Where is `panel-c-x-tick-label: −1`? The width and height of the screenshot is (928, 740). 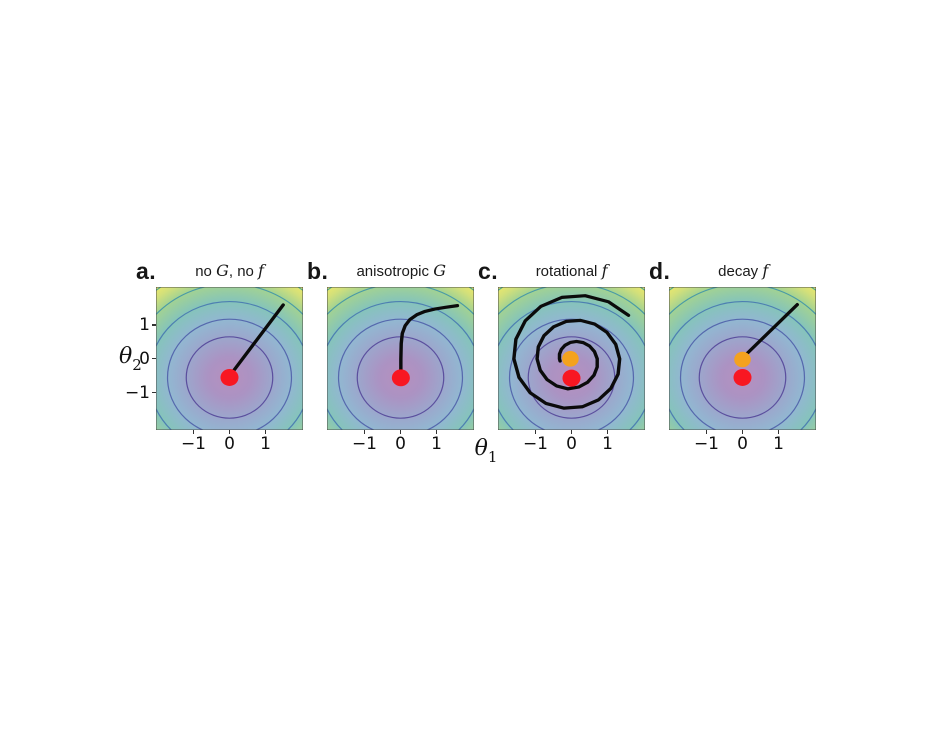
panel-c-x-tick-label: −1 is located at coordinates (535, 444).